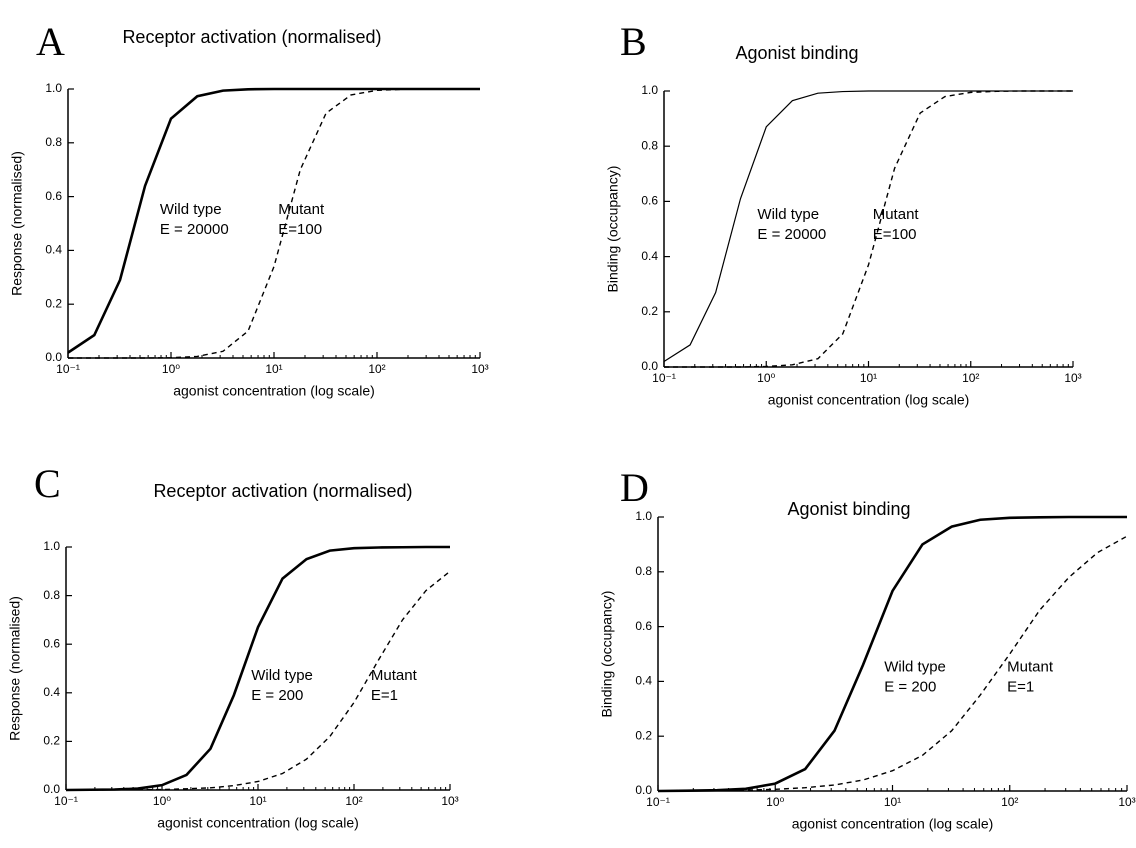 This screenshot has width=1136, height=848. Describe the element at coordinates (633, 41) in the screenshot. I see `panel-label: B` at that location.